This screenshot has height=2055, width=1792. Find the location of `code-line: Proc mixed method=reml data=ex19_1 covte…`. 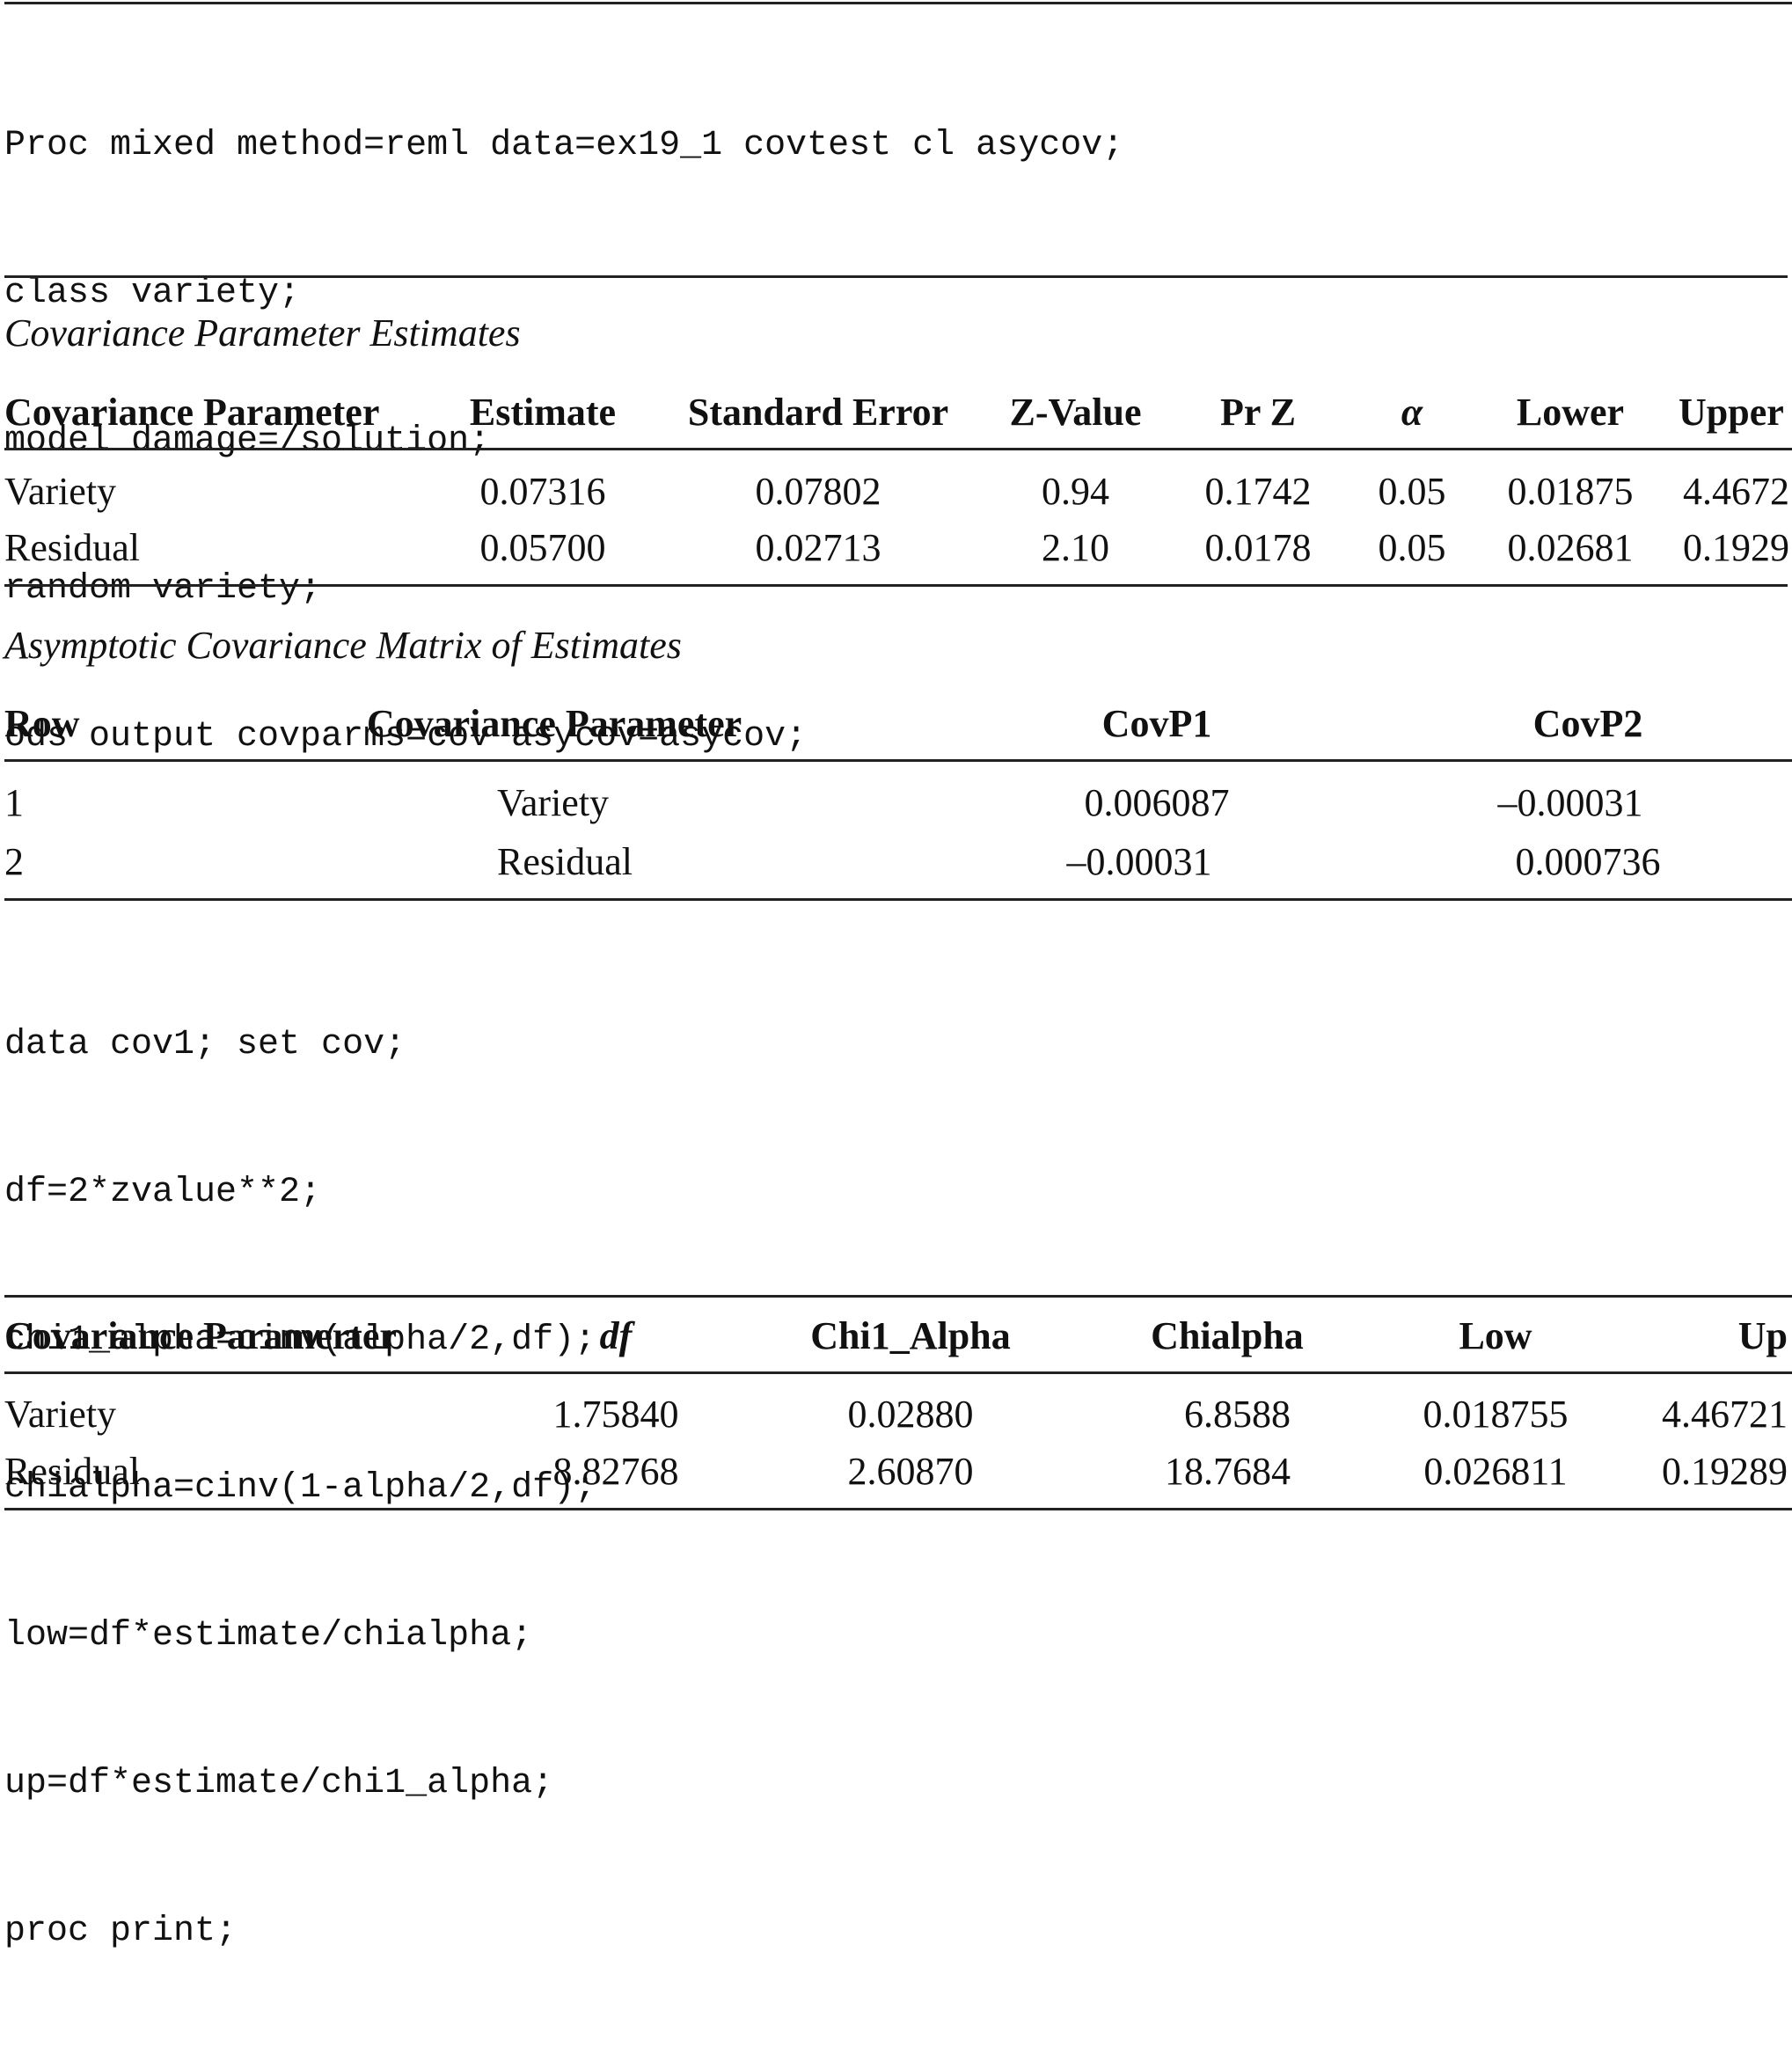

code-line: Proc mixed method=reml data=ex19_1 covte… is located at coordinates (564, 145).